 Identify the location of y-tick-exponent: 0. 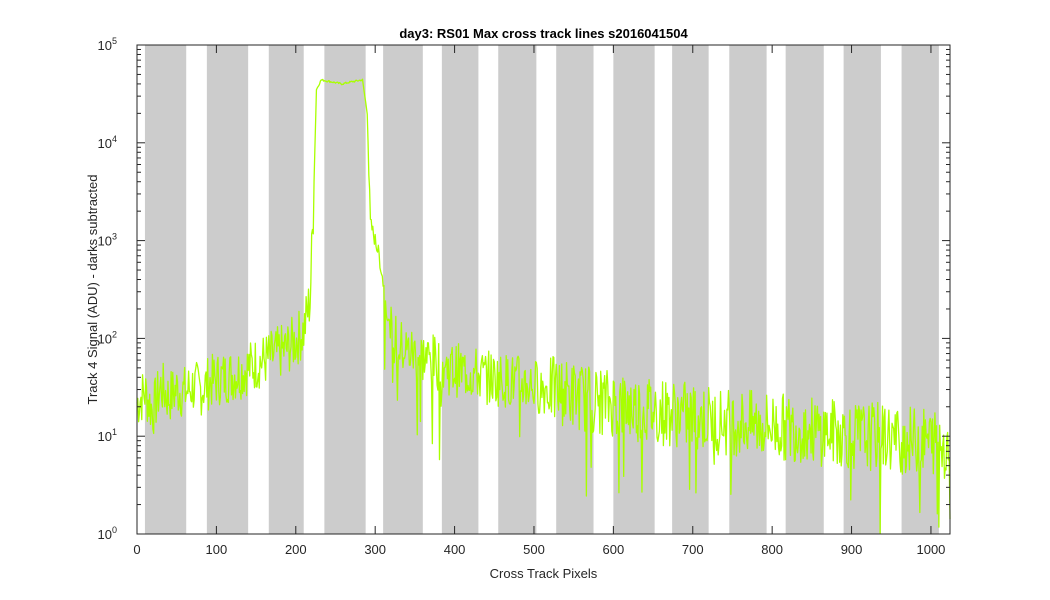
(114, 530).